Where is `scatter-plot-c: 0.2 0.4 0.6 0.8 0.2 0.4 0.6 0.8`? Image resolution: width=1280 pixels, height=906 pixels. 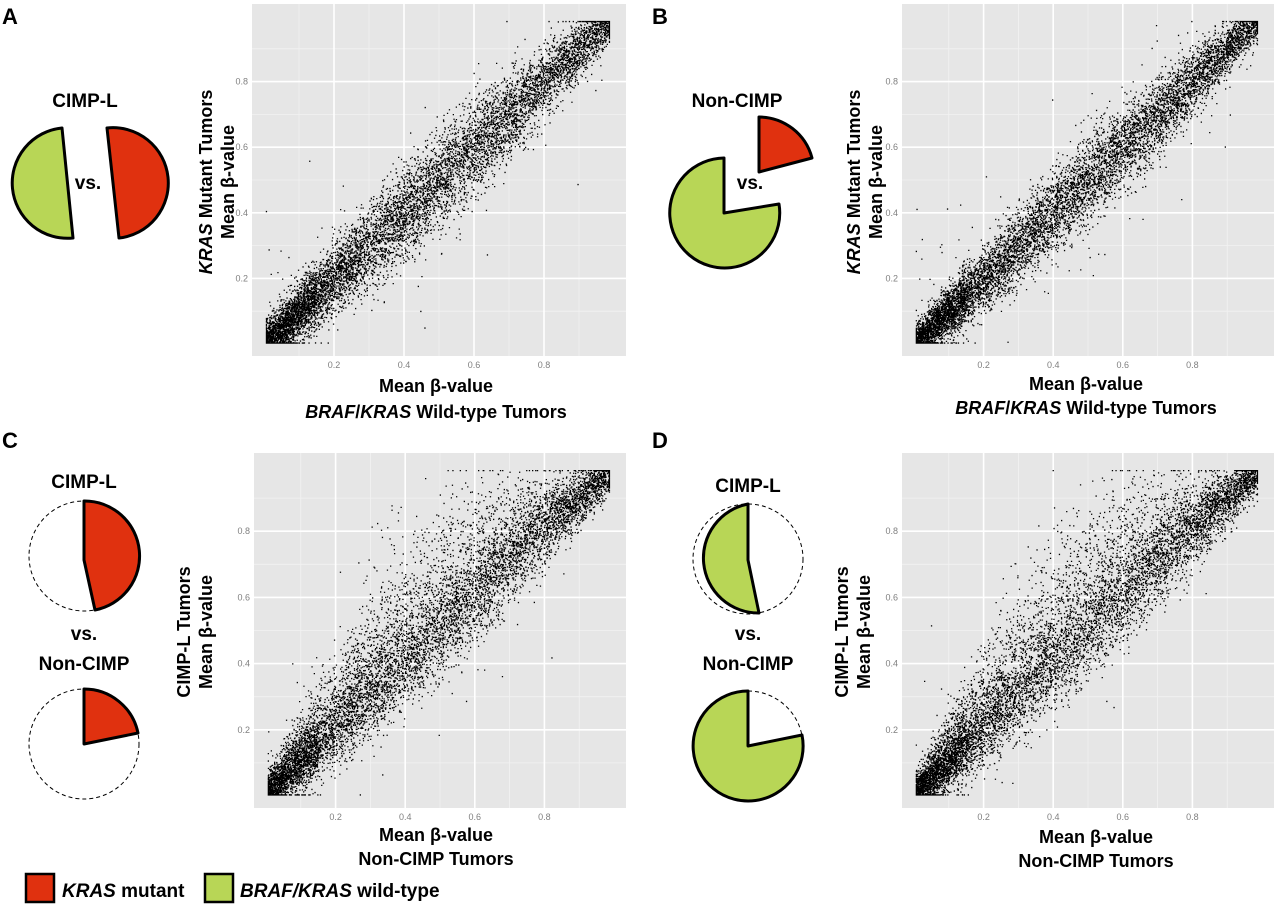
scatter-plot-c: 0.2 0.4 0.6 0.8 0.2 0.4 0.6 0.8 is located at coordinates (431, 637).